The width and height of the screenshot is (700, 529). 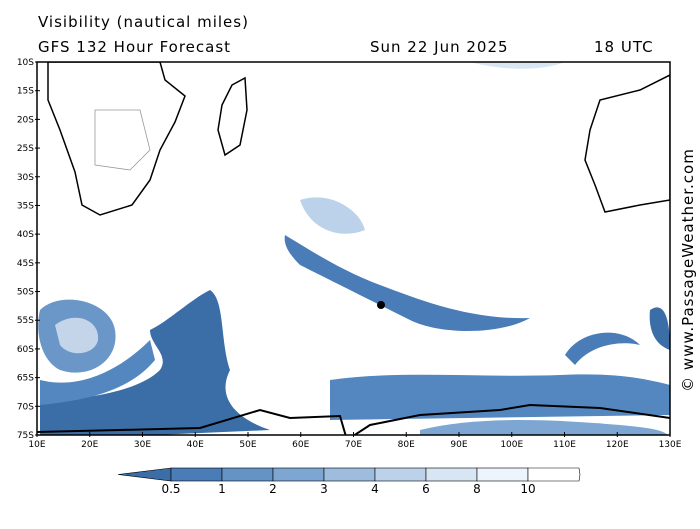 I want to click on lat-label: 10S, so click(x=25, y=63).